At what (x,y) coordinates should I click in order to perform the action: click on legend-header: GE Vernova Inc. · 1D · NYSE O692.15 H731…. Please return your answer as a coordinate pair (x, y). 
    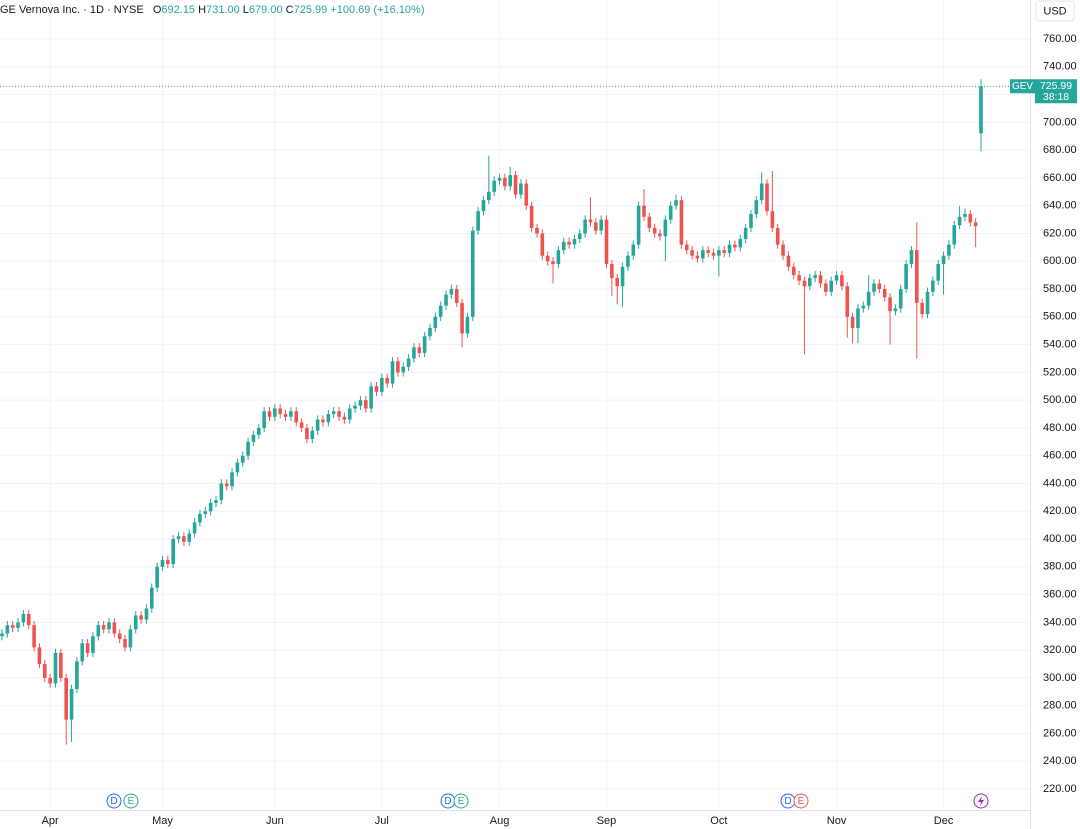
    Looking at the image, I should click on (212, 10).